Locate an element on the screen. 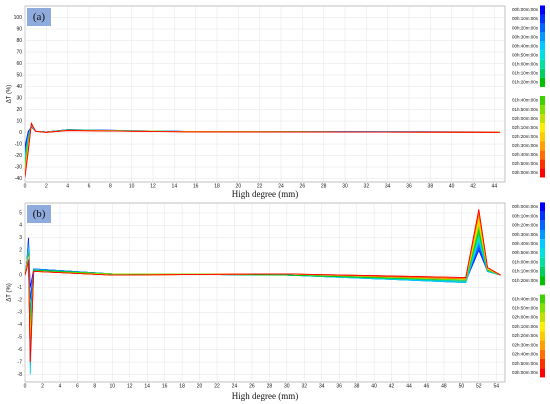 This screenshot has height=404, width=550. y-tick-label: 20 is located at coordinates (19, 110).